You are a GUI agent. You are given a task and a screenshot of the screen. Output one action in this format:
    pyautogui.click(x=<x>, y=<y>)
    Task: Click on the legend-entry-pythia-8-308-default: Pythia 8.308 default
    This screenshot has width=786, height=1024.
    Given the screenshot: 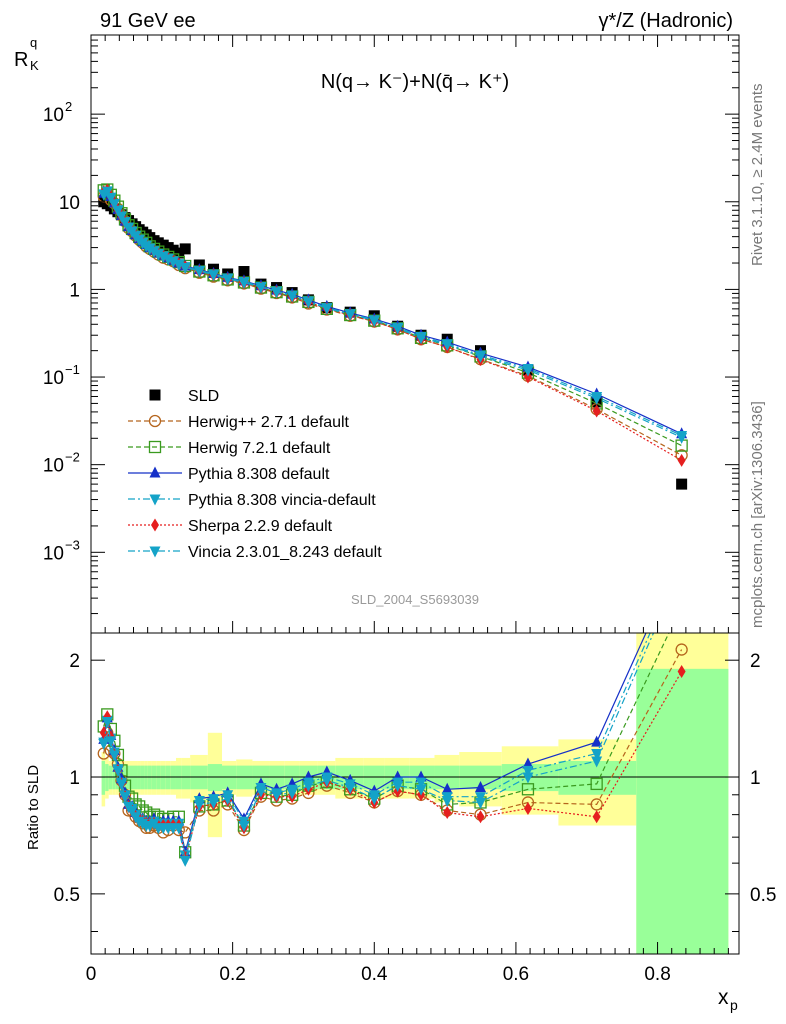 What is the action you would take?
    pyautogui.click(x=229, y=474)
    